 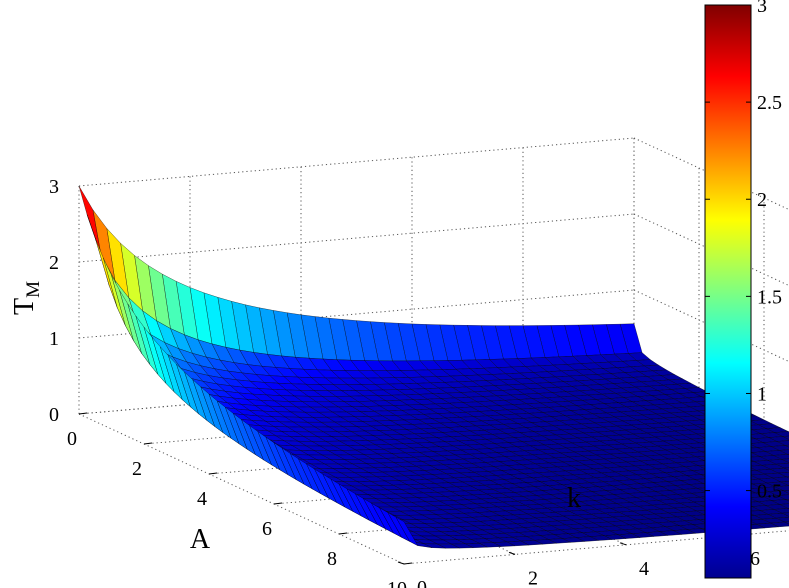 What do you see at coordinates (202, 499) in the screenshot?
I see `x-tick-label: 4` at bounding box center [202, 499].